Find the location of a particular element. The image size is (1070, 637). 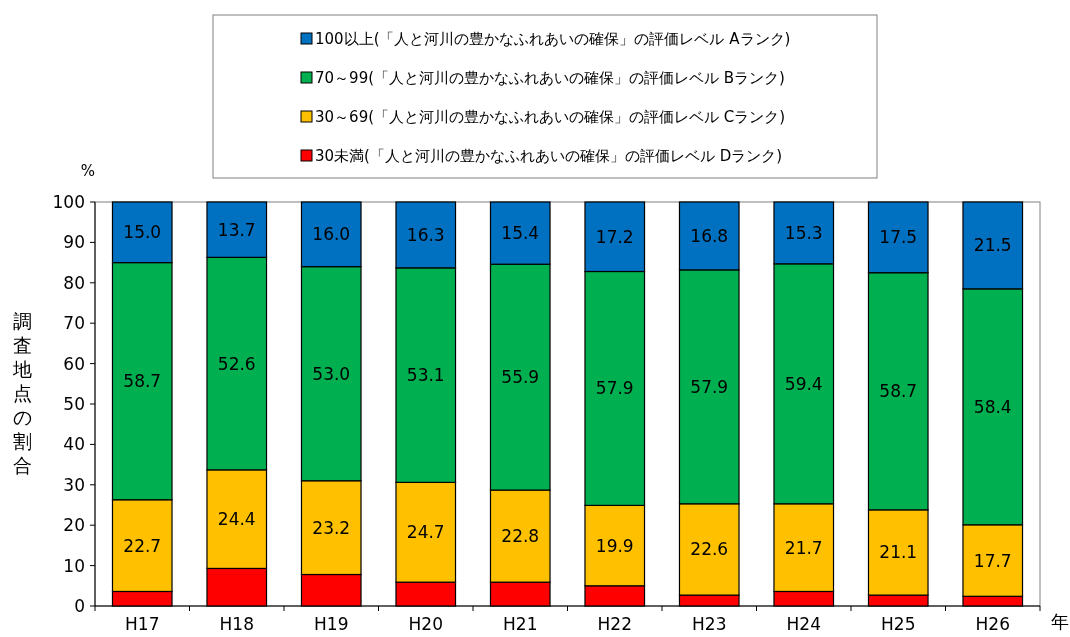

data-label: 21.7 is located at coordinates (803, 547).